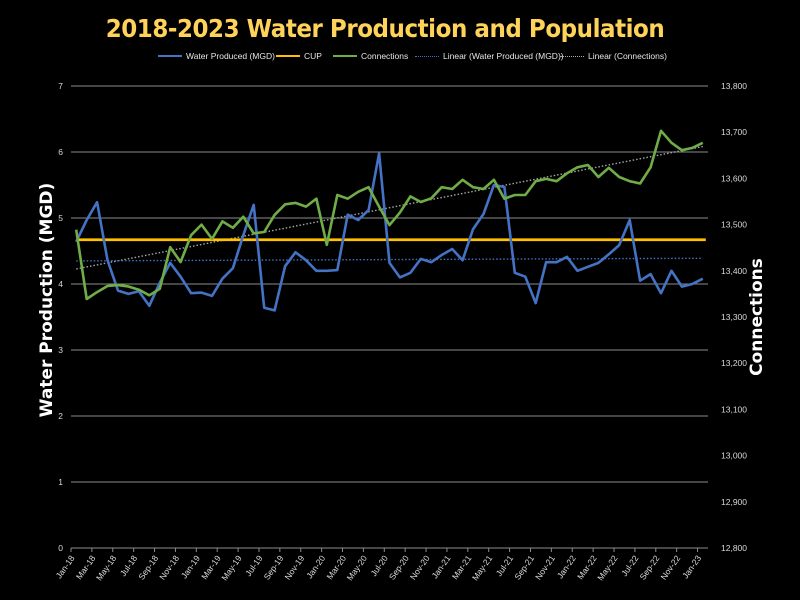  Describe the element at coordinates (231, 567) in the screenshot. I see `x-tick-label: May-19` at that location.